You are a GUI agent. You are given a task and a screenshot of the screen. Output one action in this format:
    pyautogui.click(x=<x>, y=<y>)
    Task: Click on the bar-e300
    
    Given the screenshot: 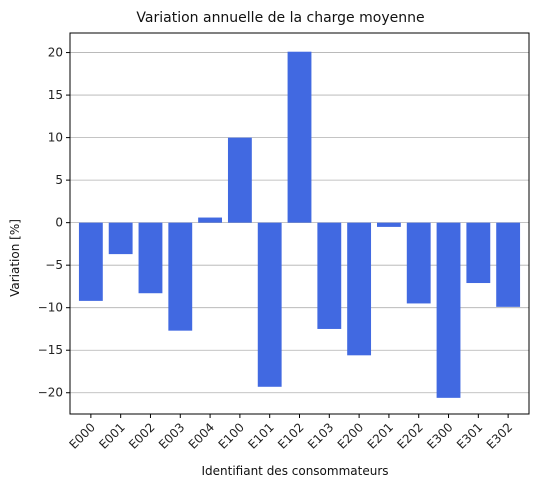 What is the action you would take?
    pyautogui.click(x=448, y=310)
    